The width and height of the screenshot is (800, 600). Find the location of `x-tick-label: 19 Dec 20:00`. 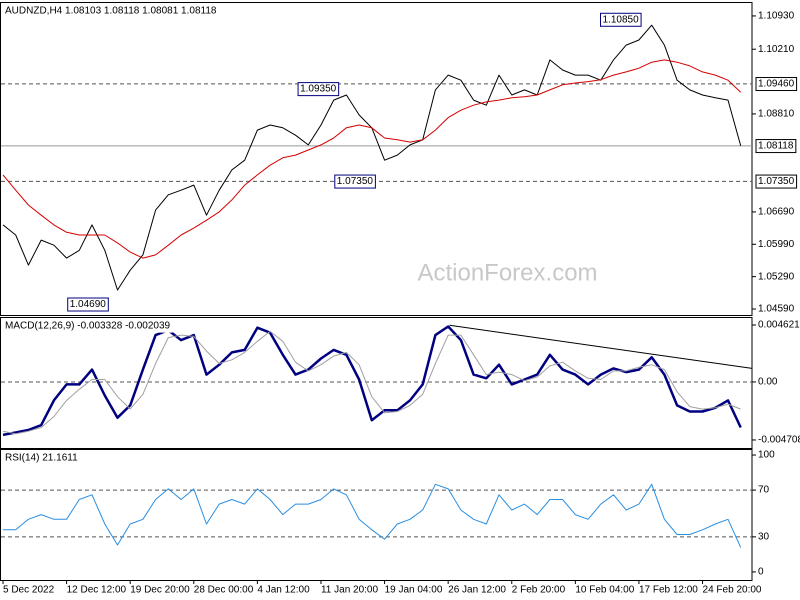

x-tick-label: 19 Dec 20:00 is located at coordinates (160, 590).